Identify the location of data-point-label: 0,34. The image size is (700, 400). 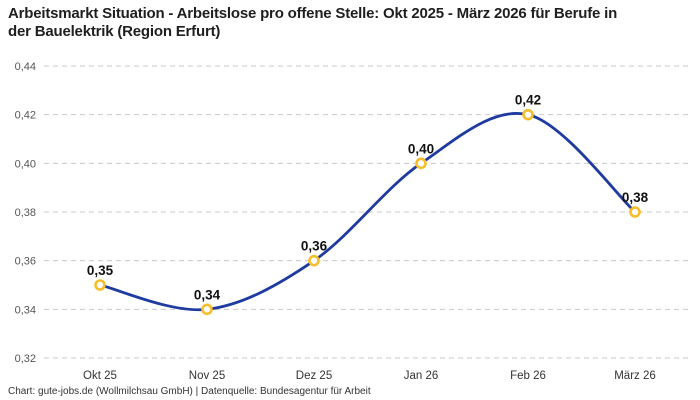
(207, 294).